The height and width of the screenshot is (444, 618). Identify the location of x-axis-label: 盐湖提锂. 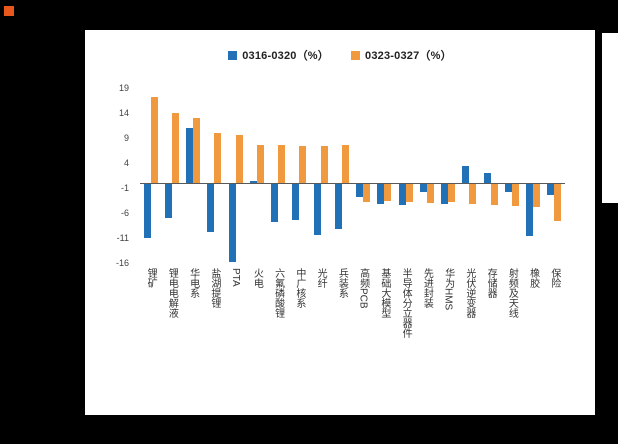
(214, 288).